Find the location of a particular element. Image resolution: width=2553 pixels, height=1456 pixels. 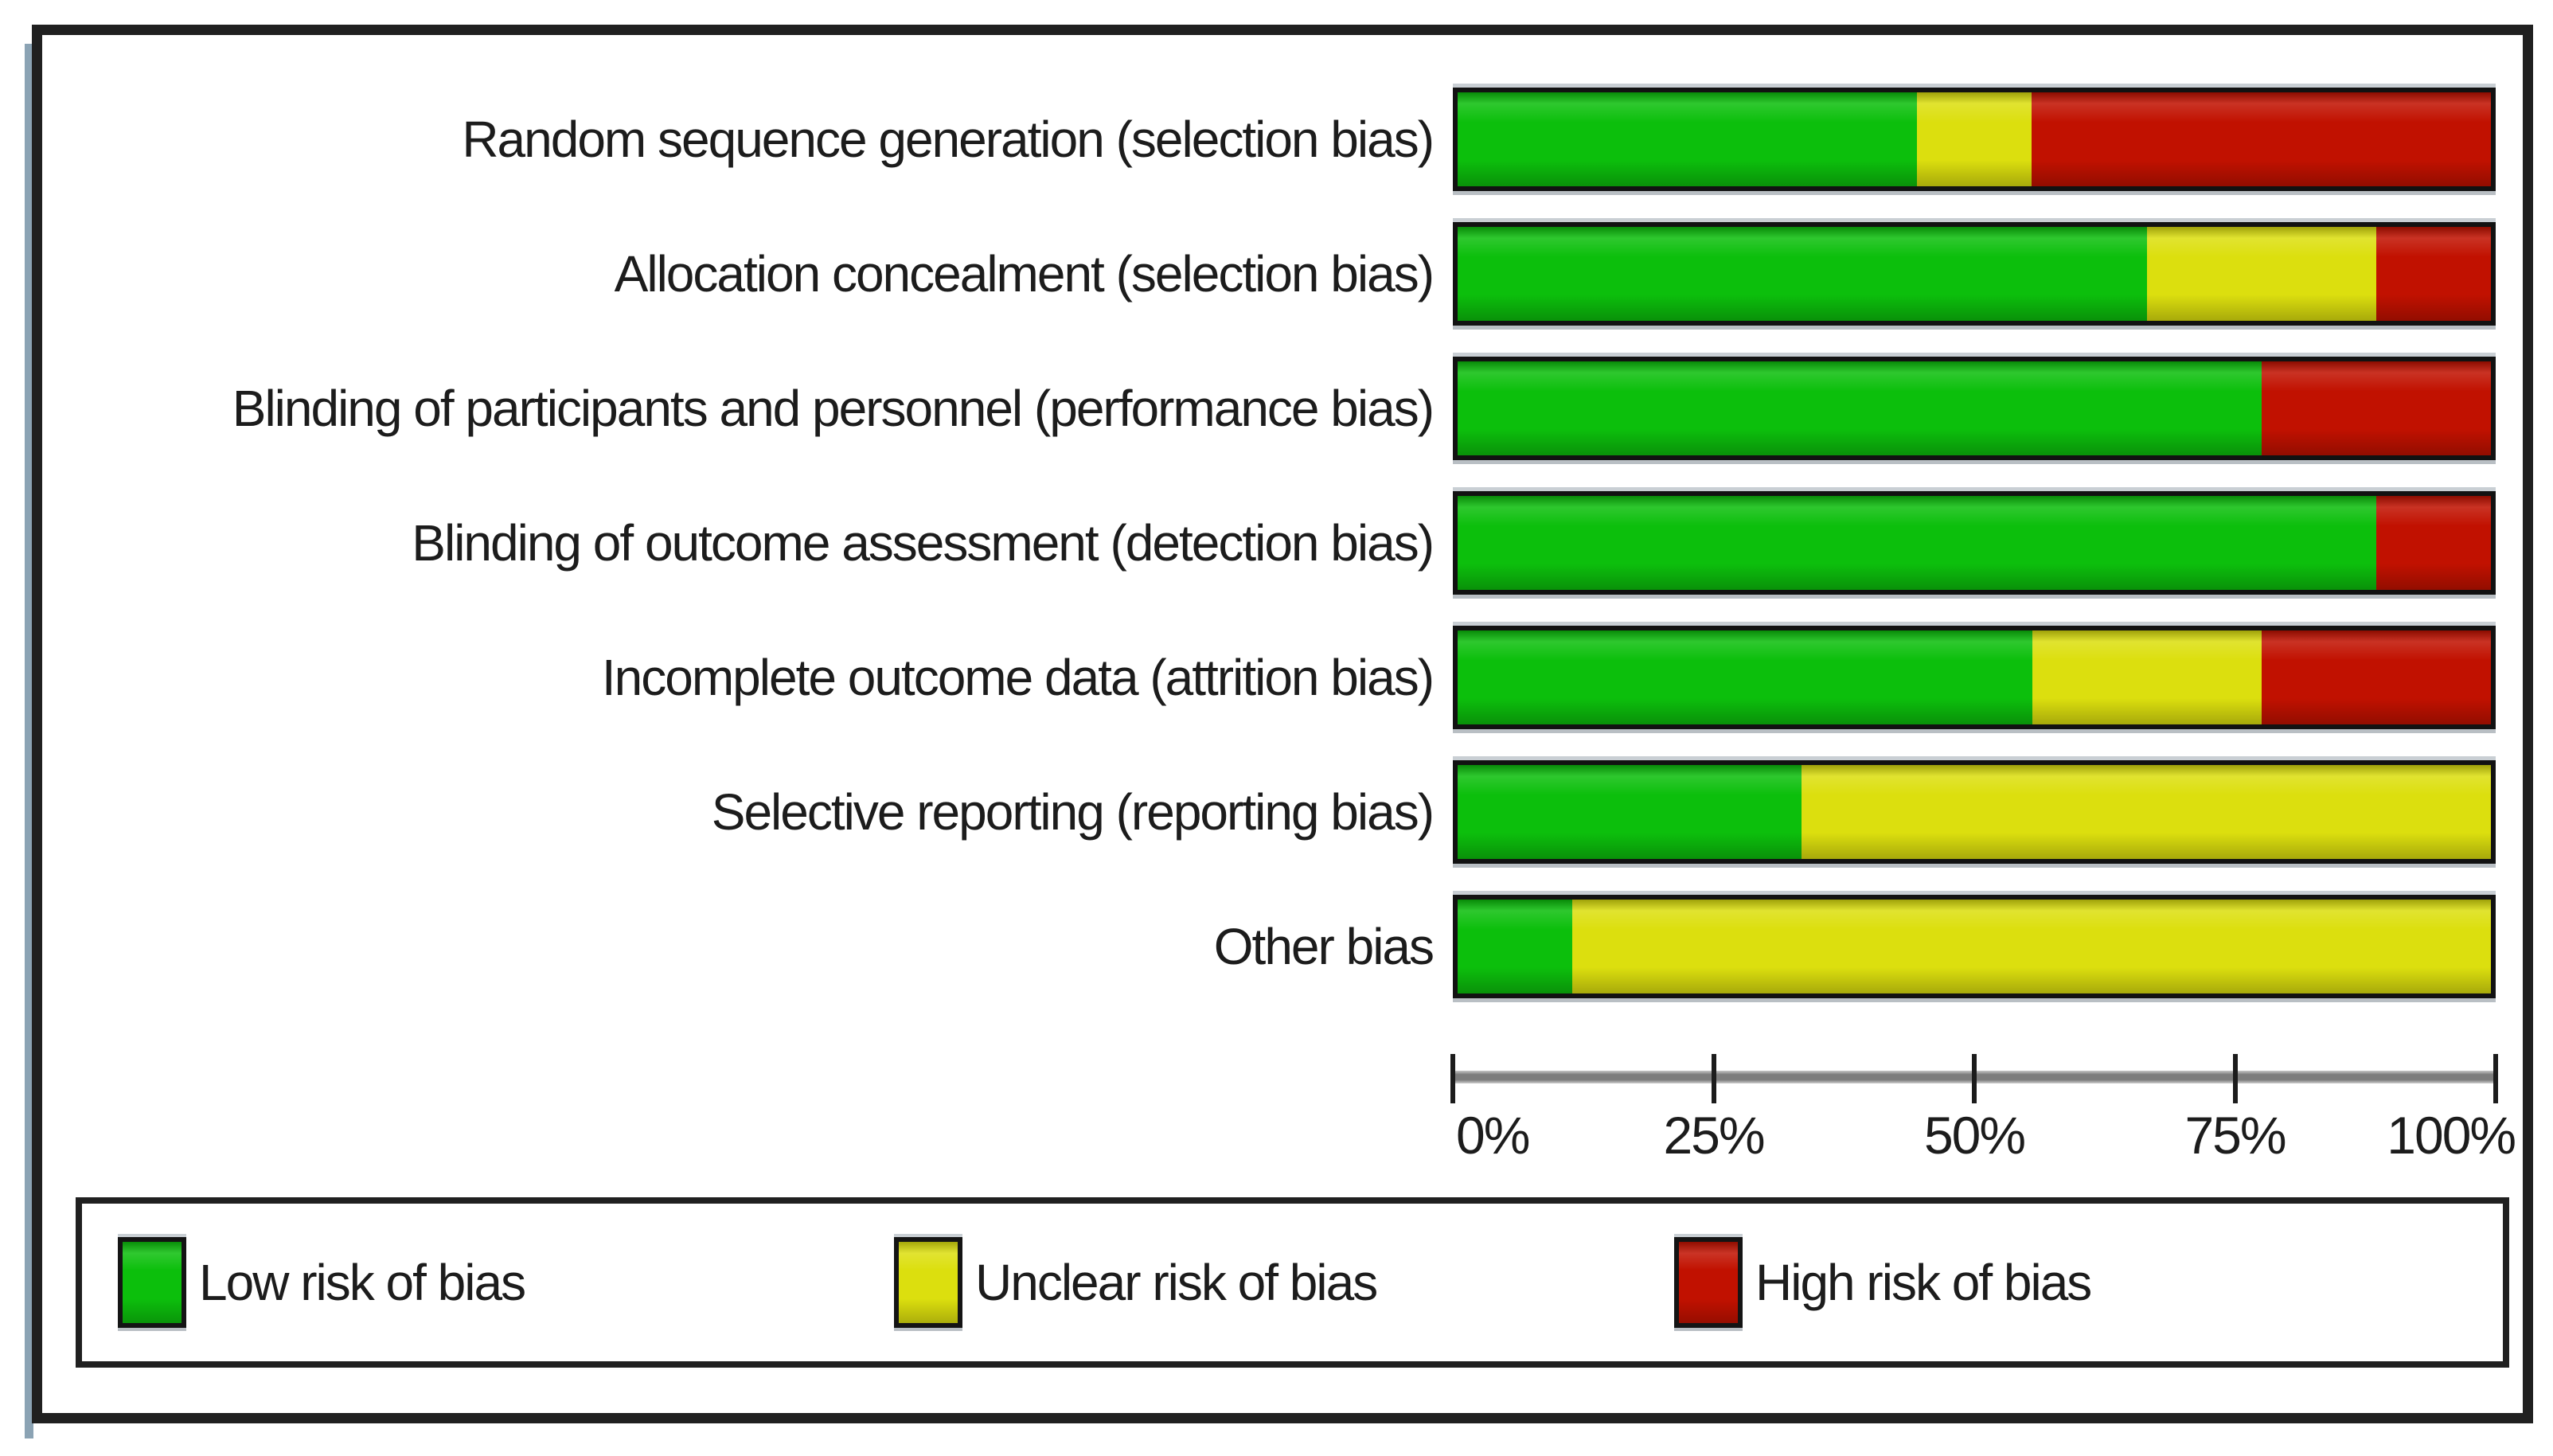

legend-item-low: Low risk of bias is located at coordinates (322, 1282).